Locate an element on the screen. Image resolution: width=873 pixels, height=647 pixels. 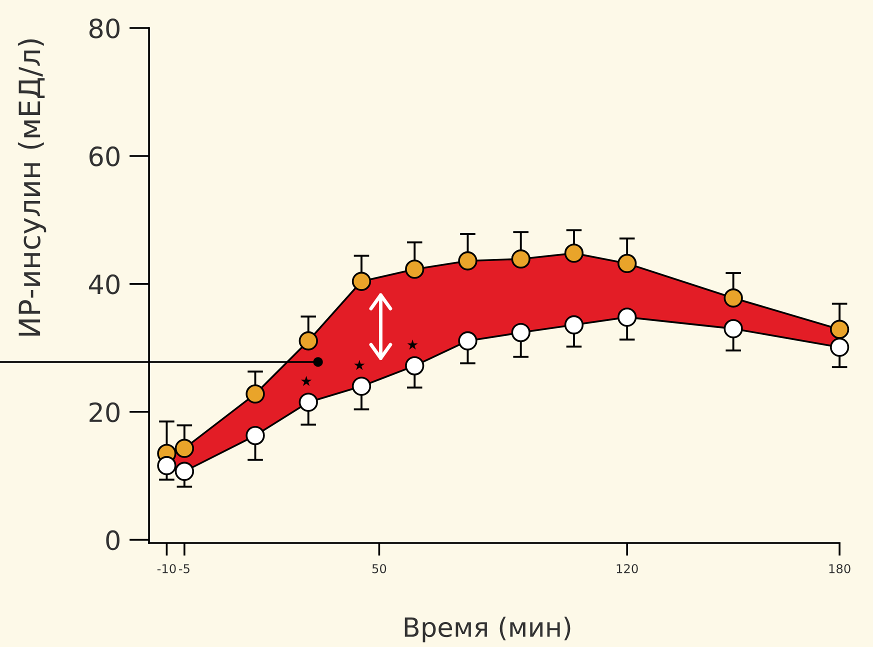
x-tick-label: 120 is located at coordinates (627, 569).